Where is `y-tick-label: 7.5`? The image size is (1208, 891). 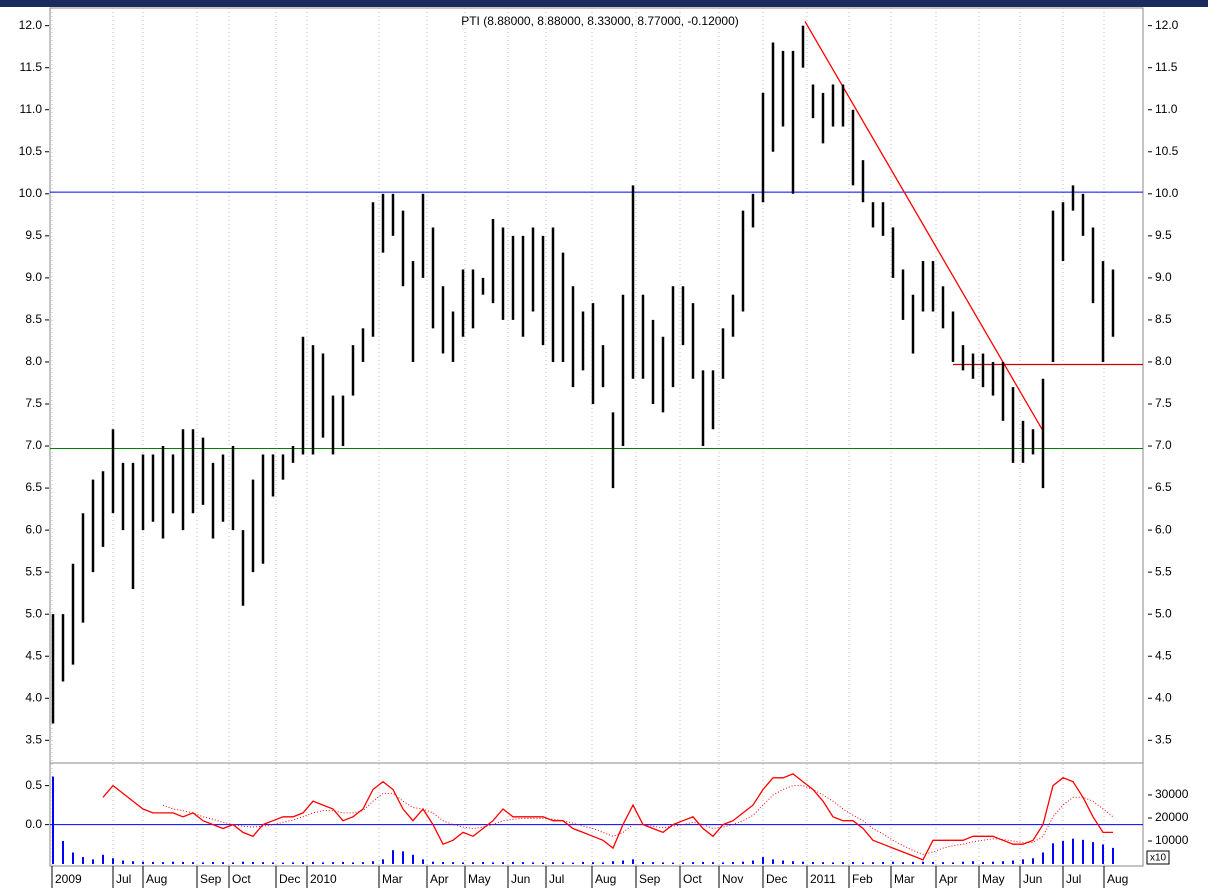 y-tick-label: 7.5 is located at coordinates (1163, 403).